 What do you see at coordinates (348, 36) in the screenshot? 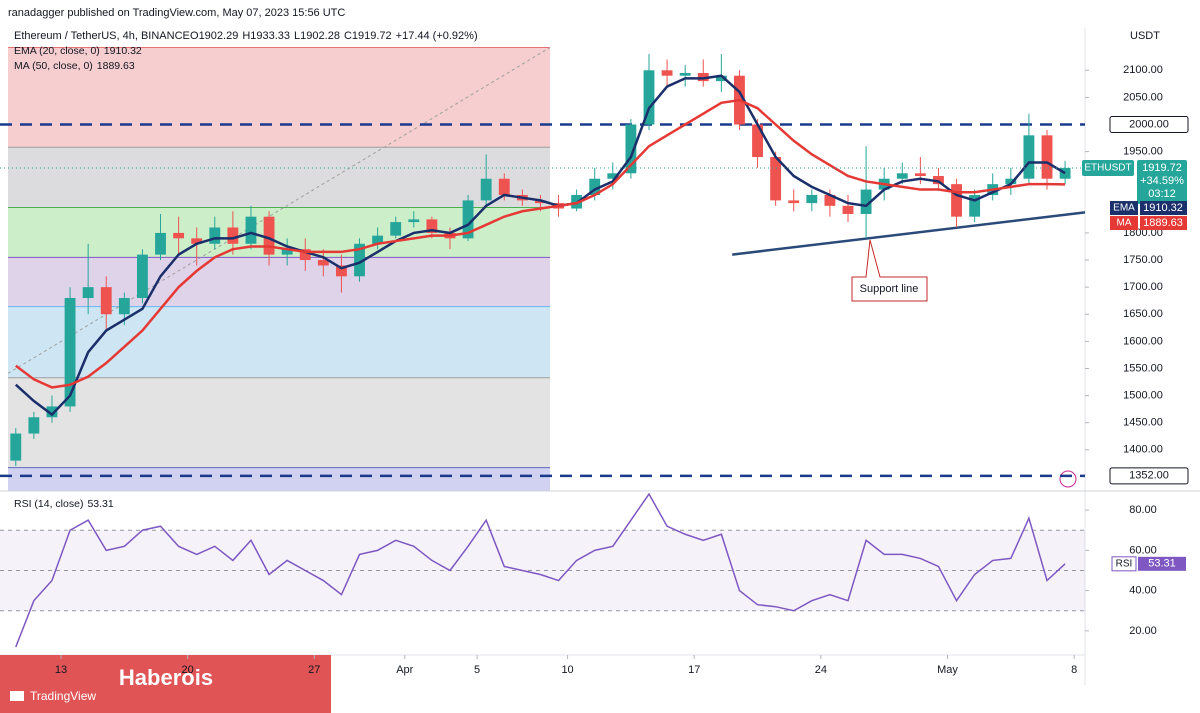
I see `ohlc-label: C` at bounding box center [348, 36].